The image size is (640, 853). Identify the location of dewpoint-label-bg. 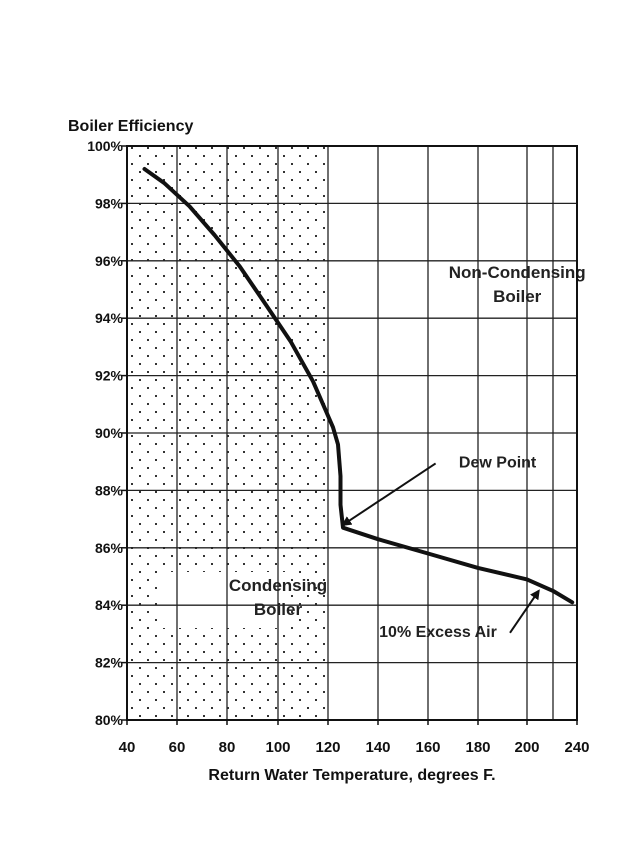
(455, 464).